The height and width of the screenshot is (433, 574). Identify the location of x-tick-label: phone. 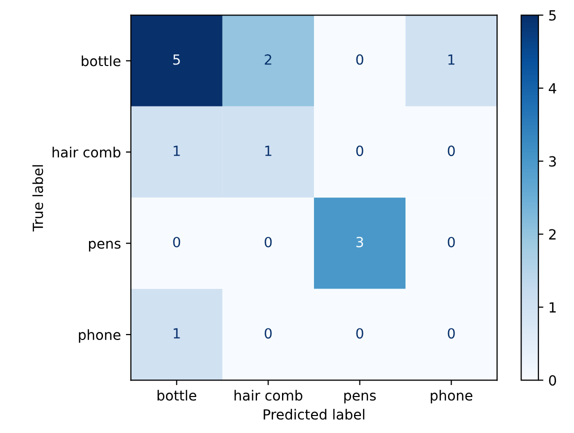
(451, 397).